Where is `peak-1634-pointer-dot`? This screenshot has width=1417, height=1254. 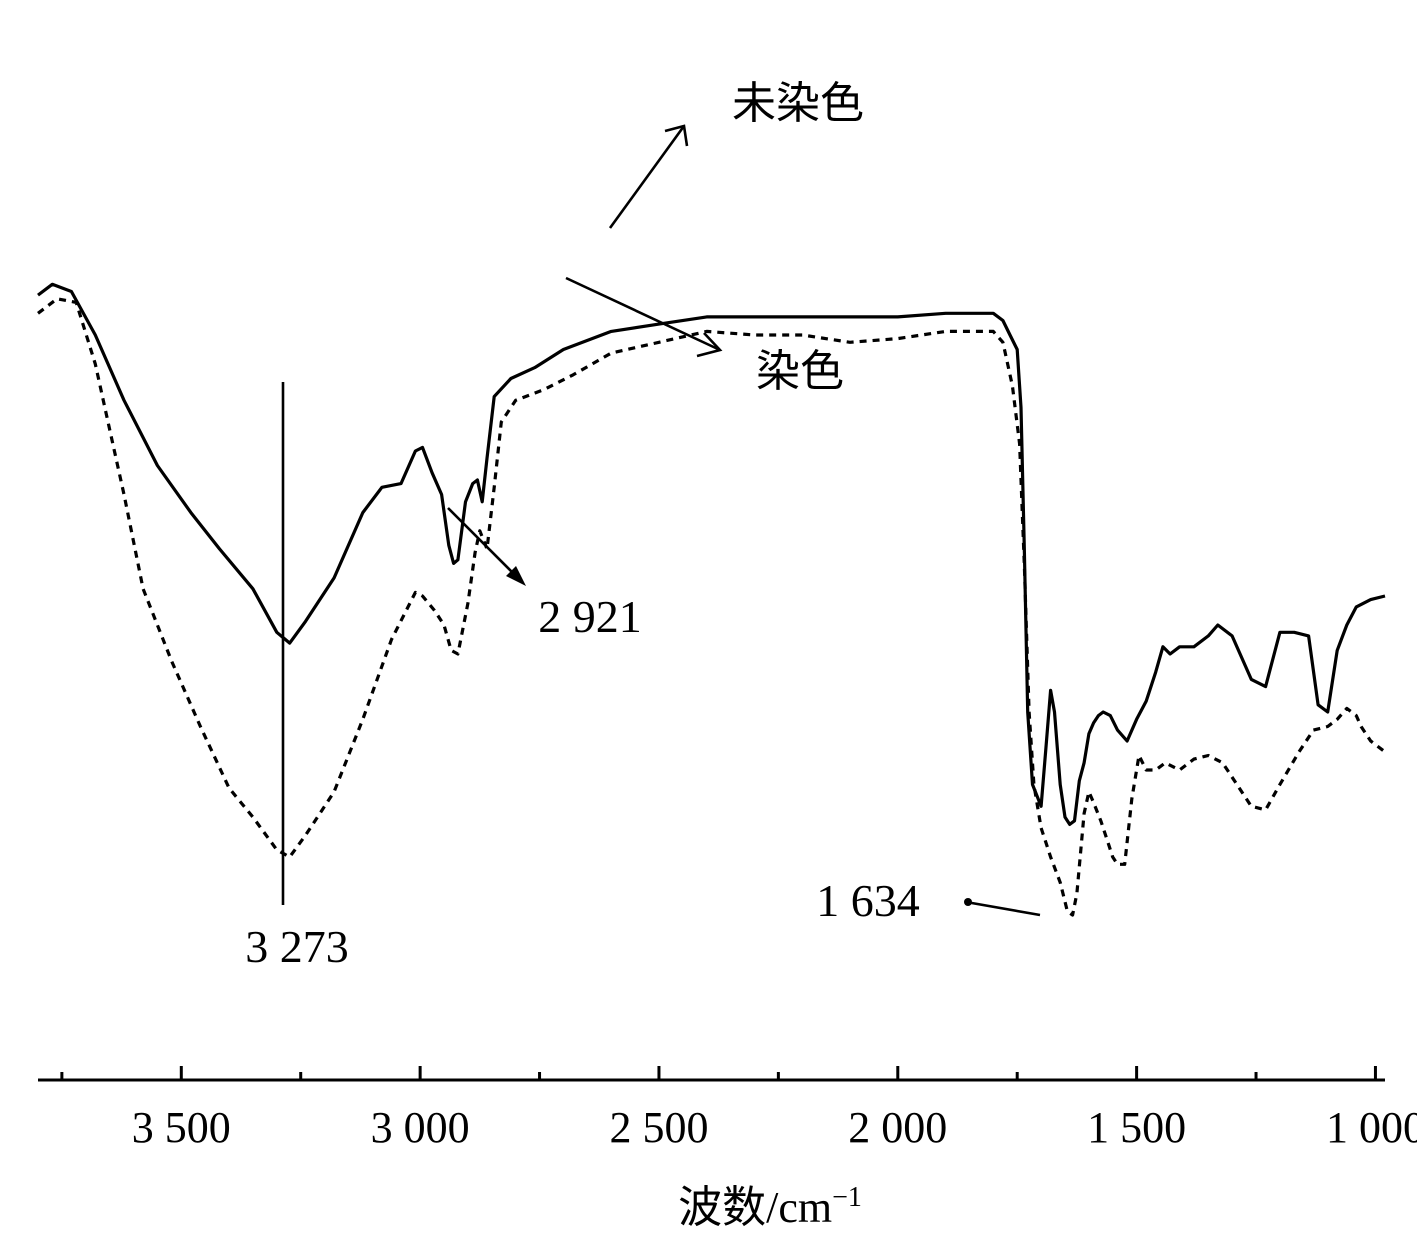
peak-1634-pointer-dot is located at coordinates (968, 902).